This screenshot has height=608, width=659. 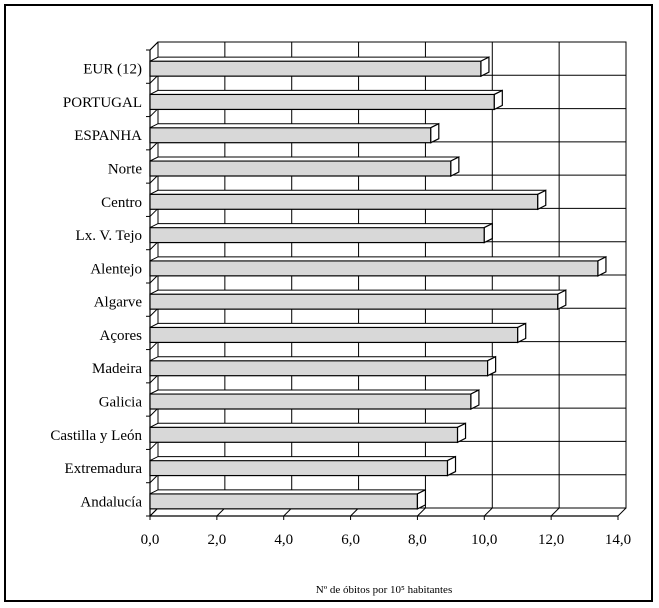 What do you see at coordinates (150, 540) in the screenshot?
I see `x-tick-label: 0,0` at bounding box center [150, 540].